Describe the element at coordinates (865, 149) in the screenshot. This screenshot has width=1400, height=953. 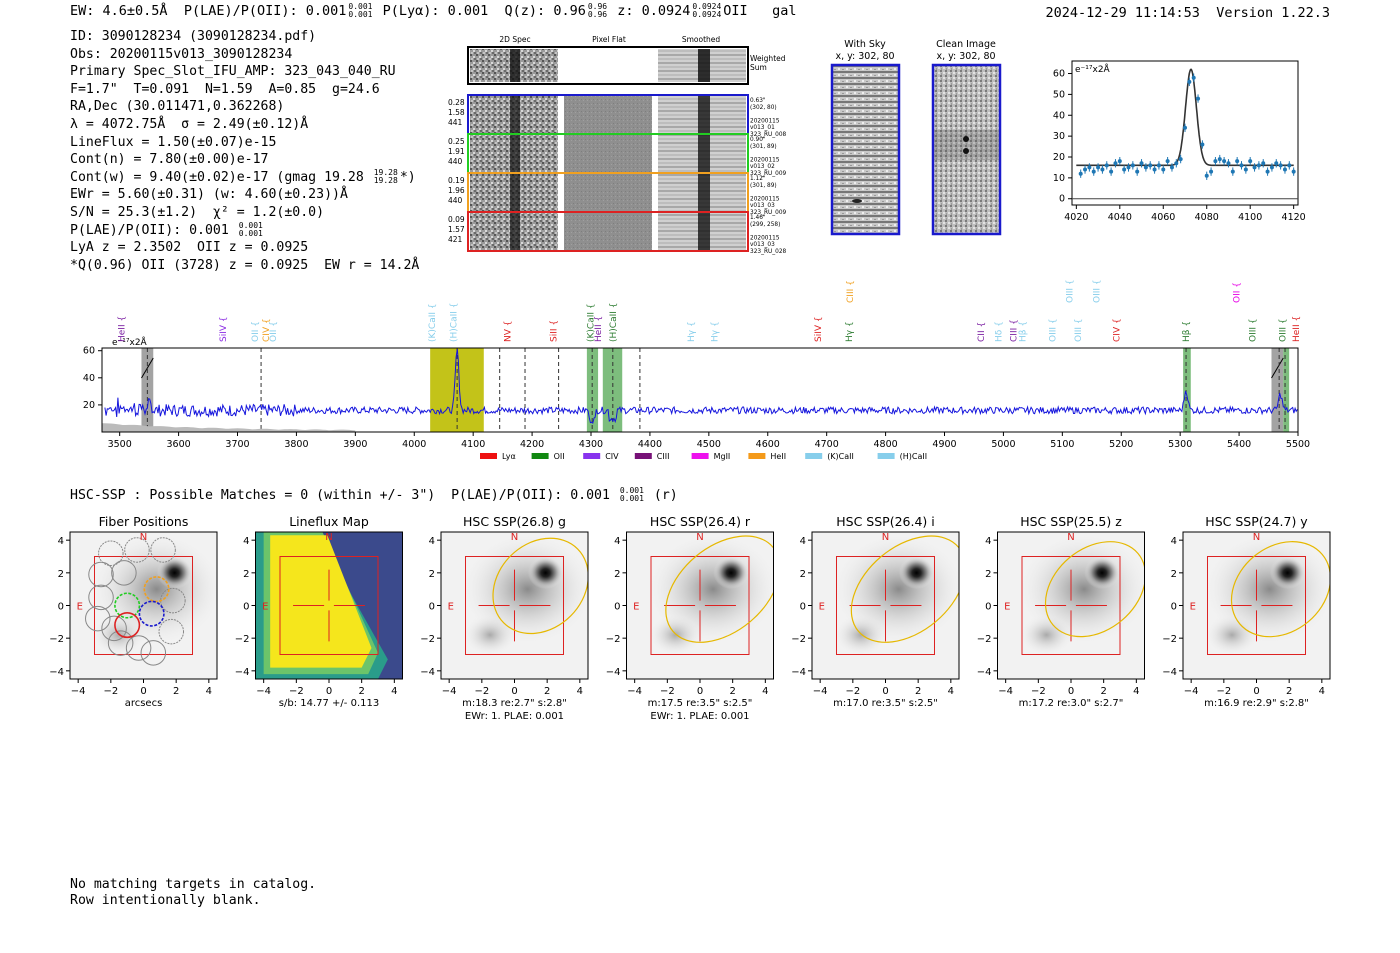
I see `with-sky-image` at that location.